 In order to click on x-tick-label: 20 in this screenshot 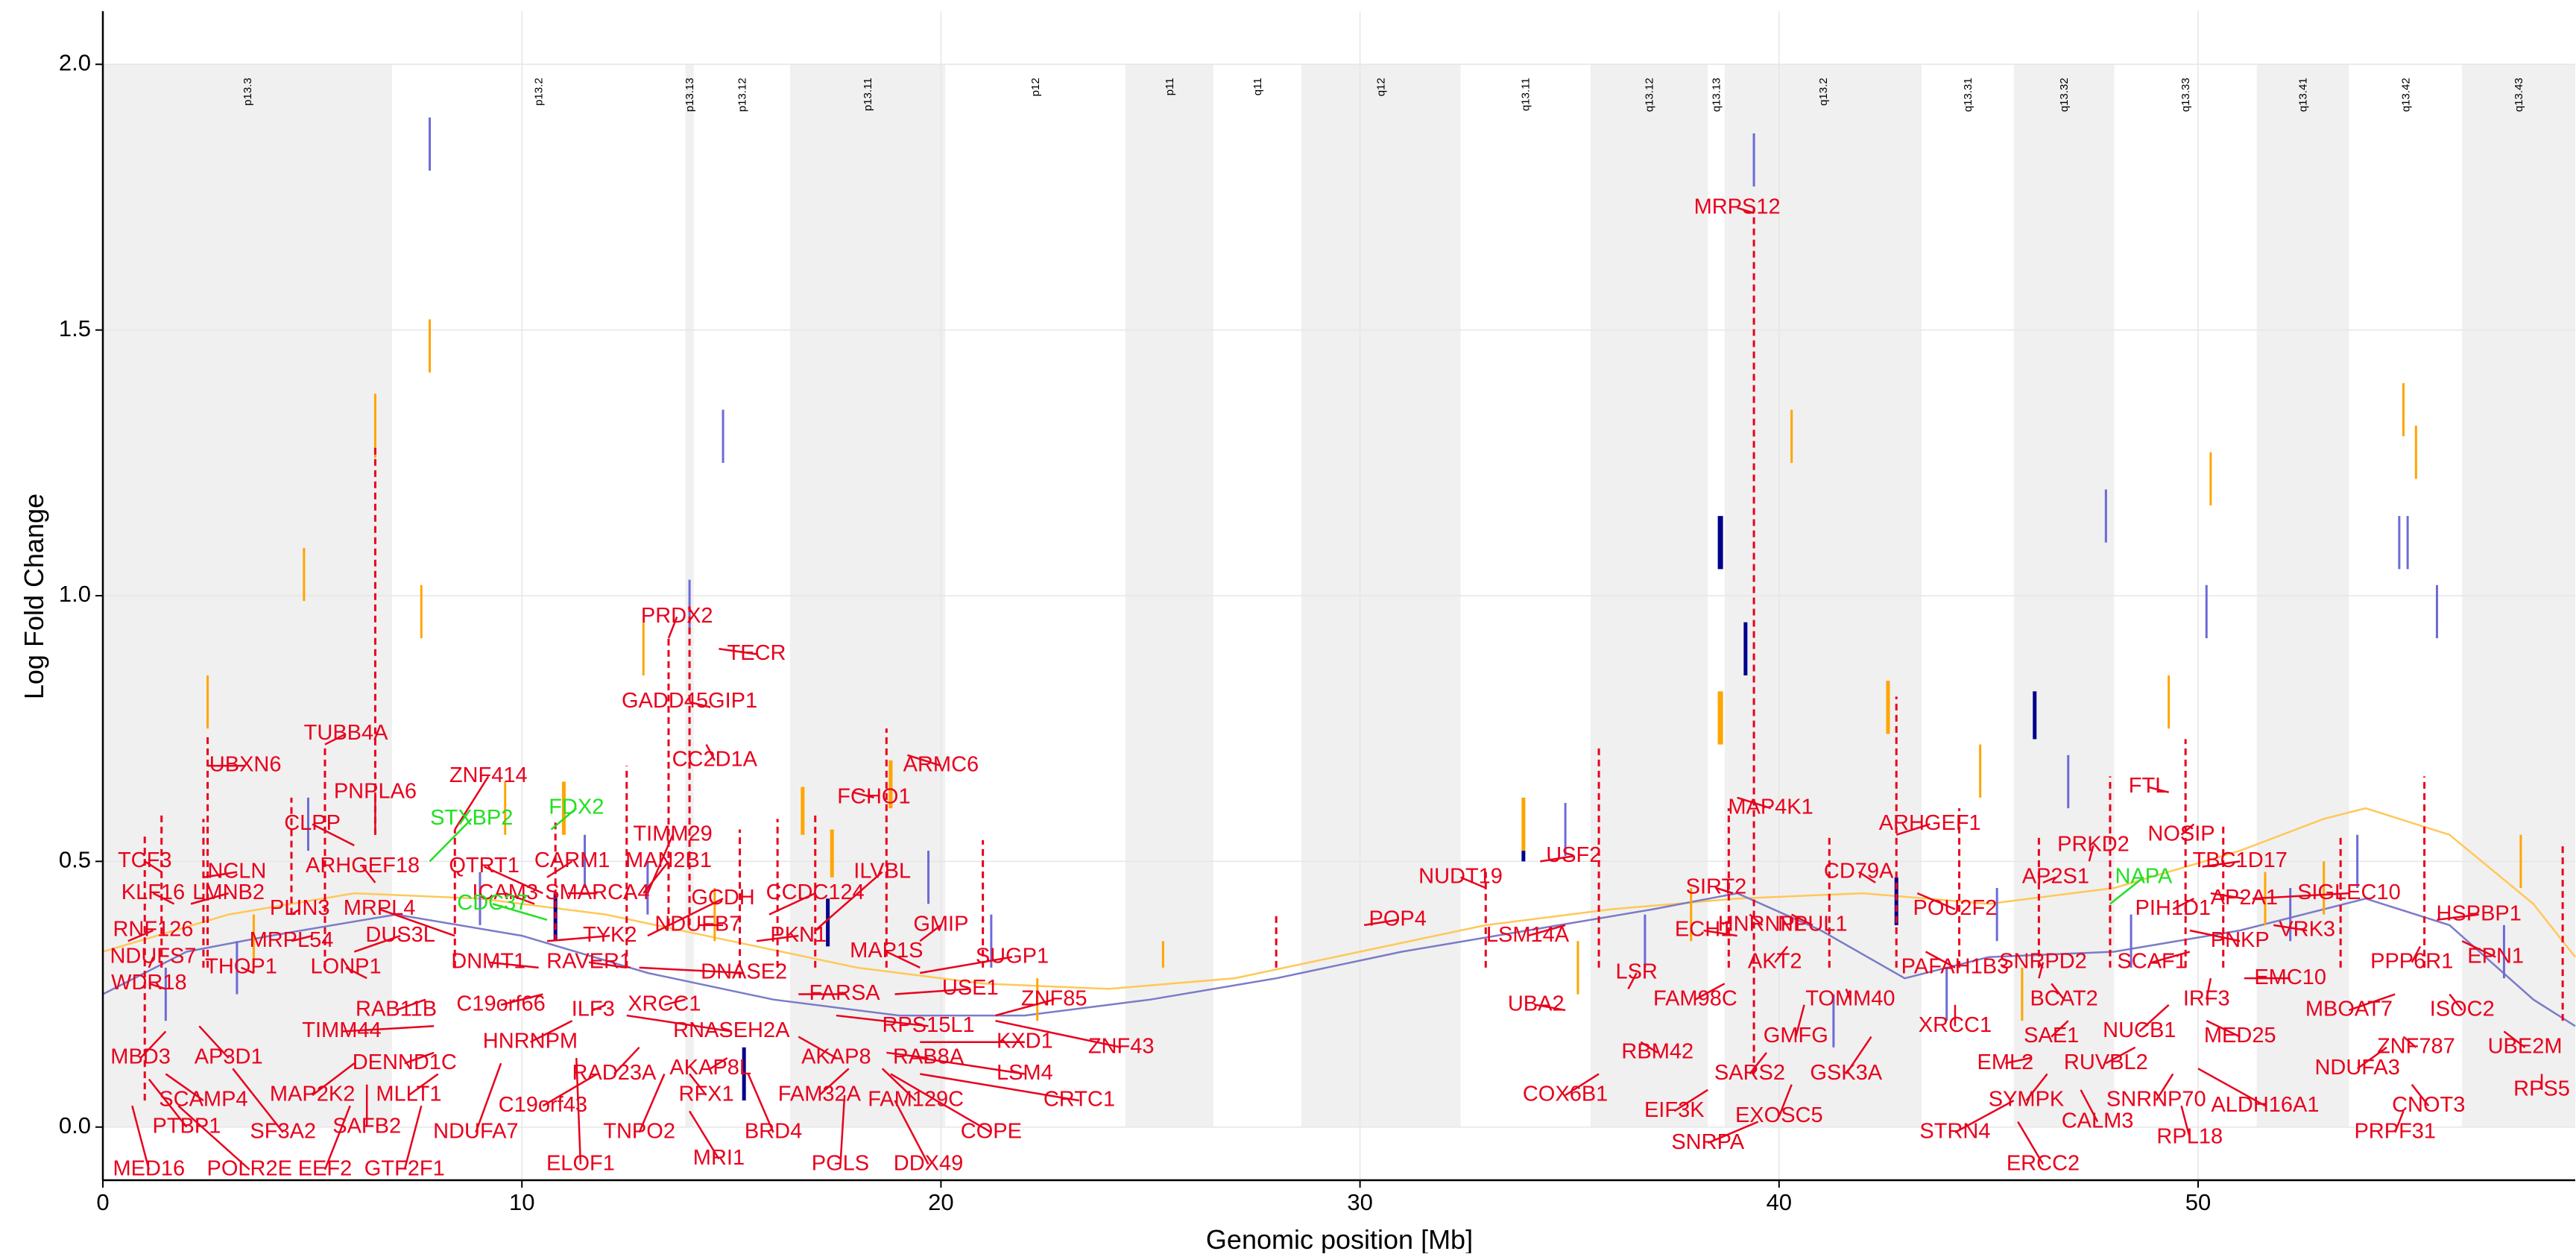, I will do `click(940, 1202)`.